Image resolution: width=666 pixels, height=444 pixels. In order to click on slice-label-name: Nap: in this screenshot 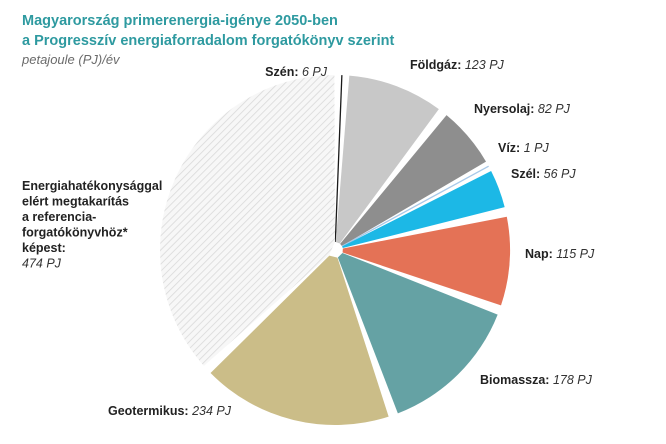, I will do `click(540, 254)`.